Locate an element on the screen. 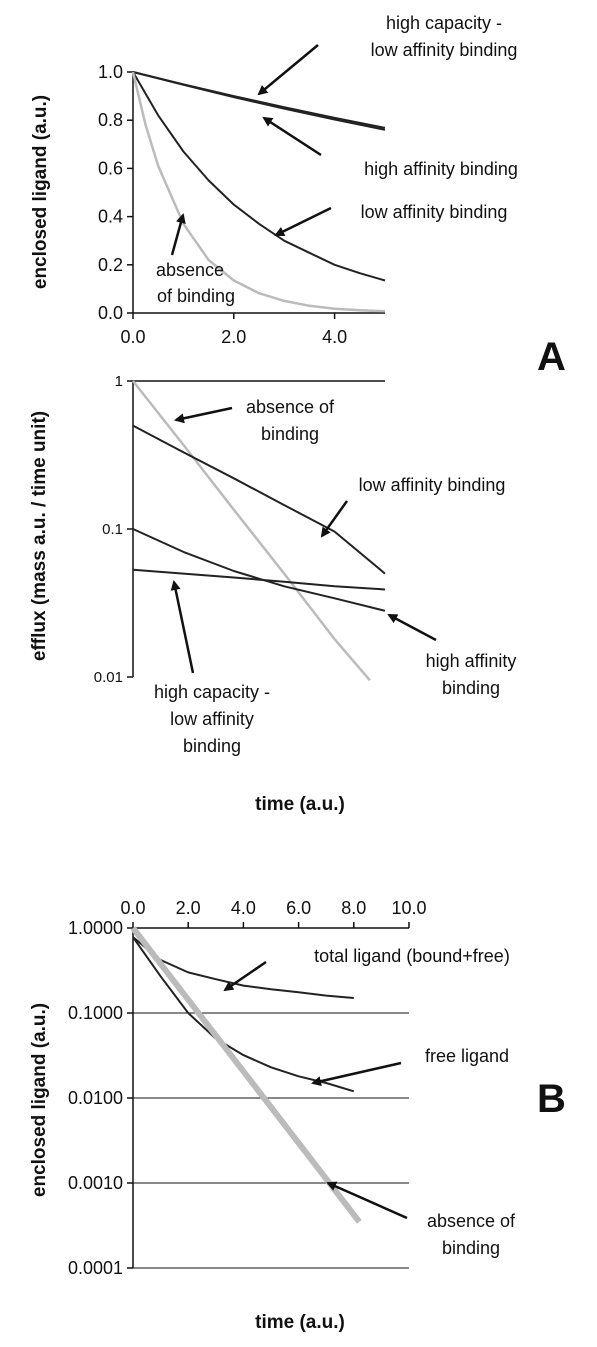 This screenshot has width=597, height=1347. y-tick-label: 0.4 is located at coordinates (110, 217).